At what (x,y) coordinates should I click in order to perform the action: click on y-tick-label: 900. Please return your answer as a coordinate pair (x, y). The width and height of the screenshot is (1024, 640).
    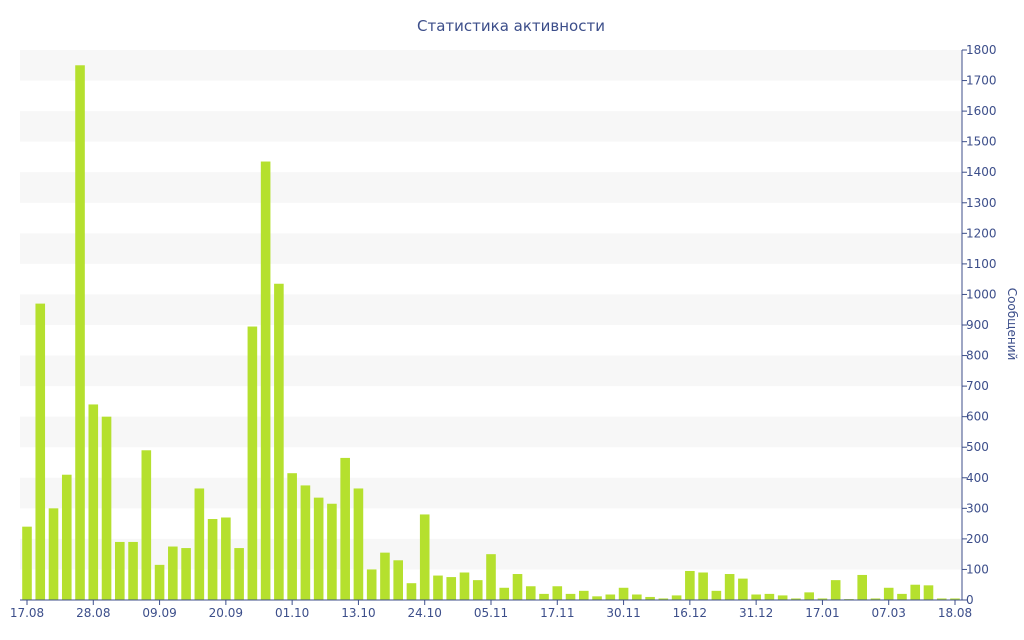
    Looking at the image, I should click on (977, 325).